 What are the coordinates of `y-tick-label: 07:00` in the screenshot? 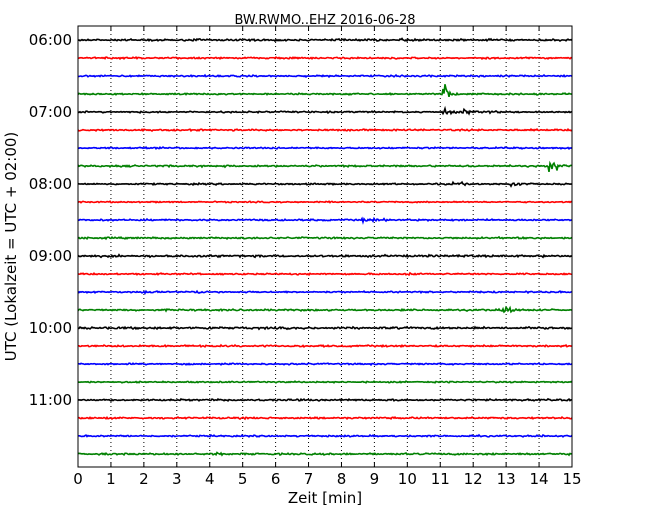 It's located at (50, 112).